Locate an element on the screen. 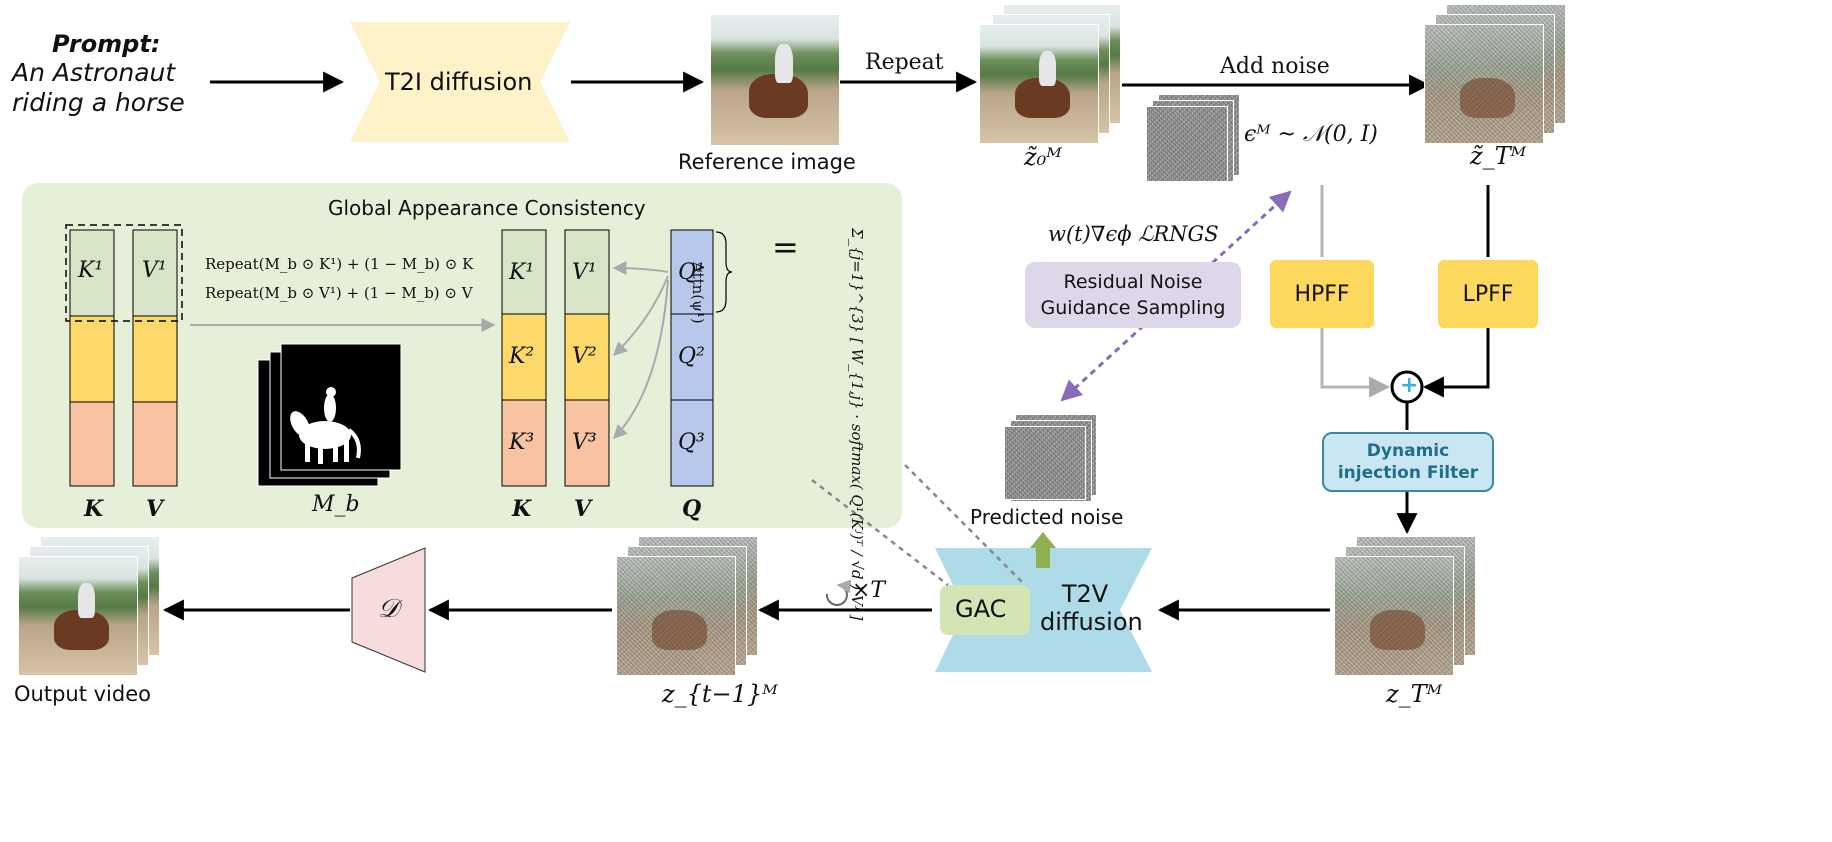  prompt-line2: riding a horse is located at coordinates (98, 102).